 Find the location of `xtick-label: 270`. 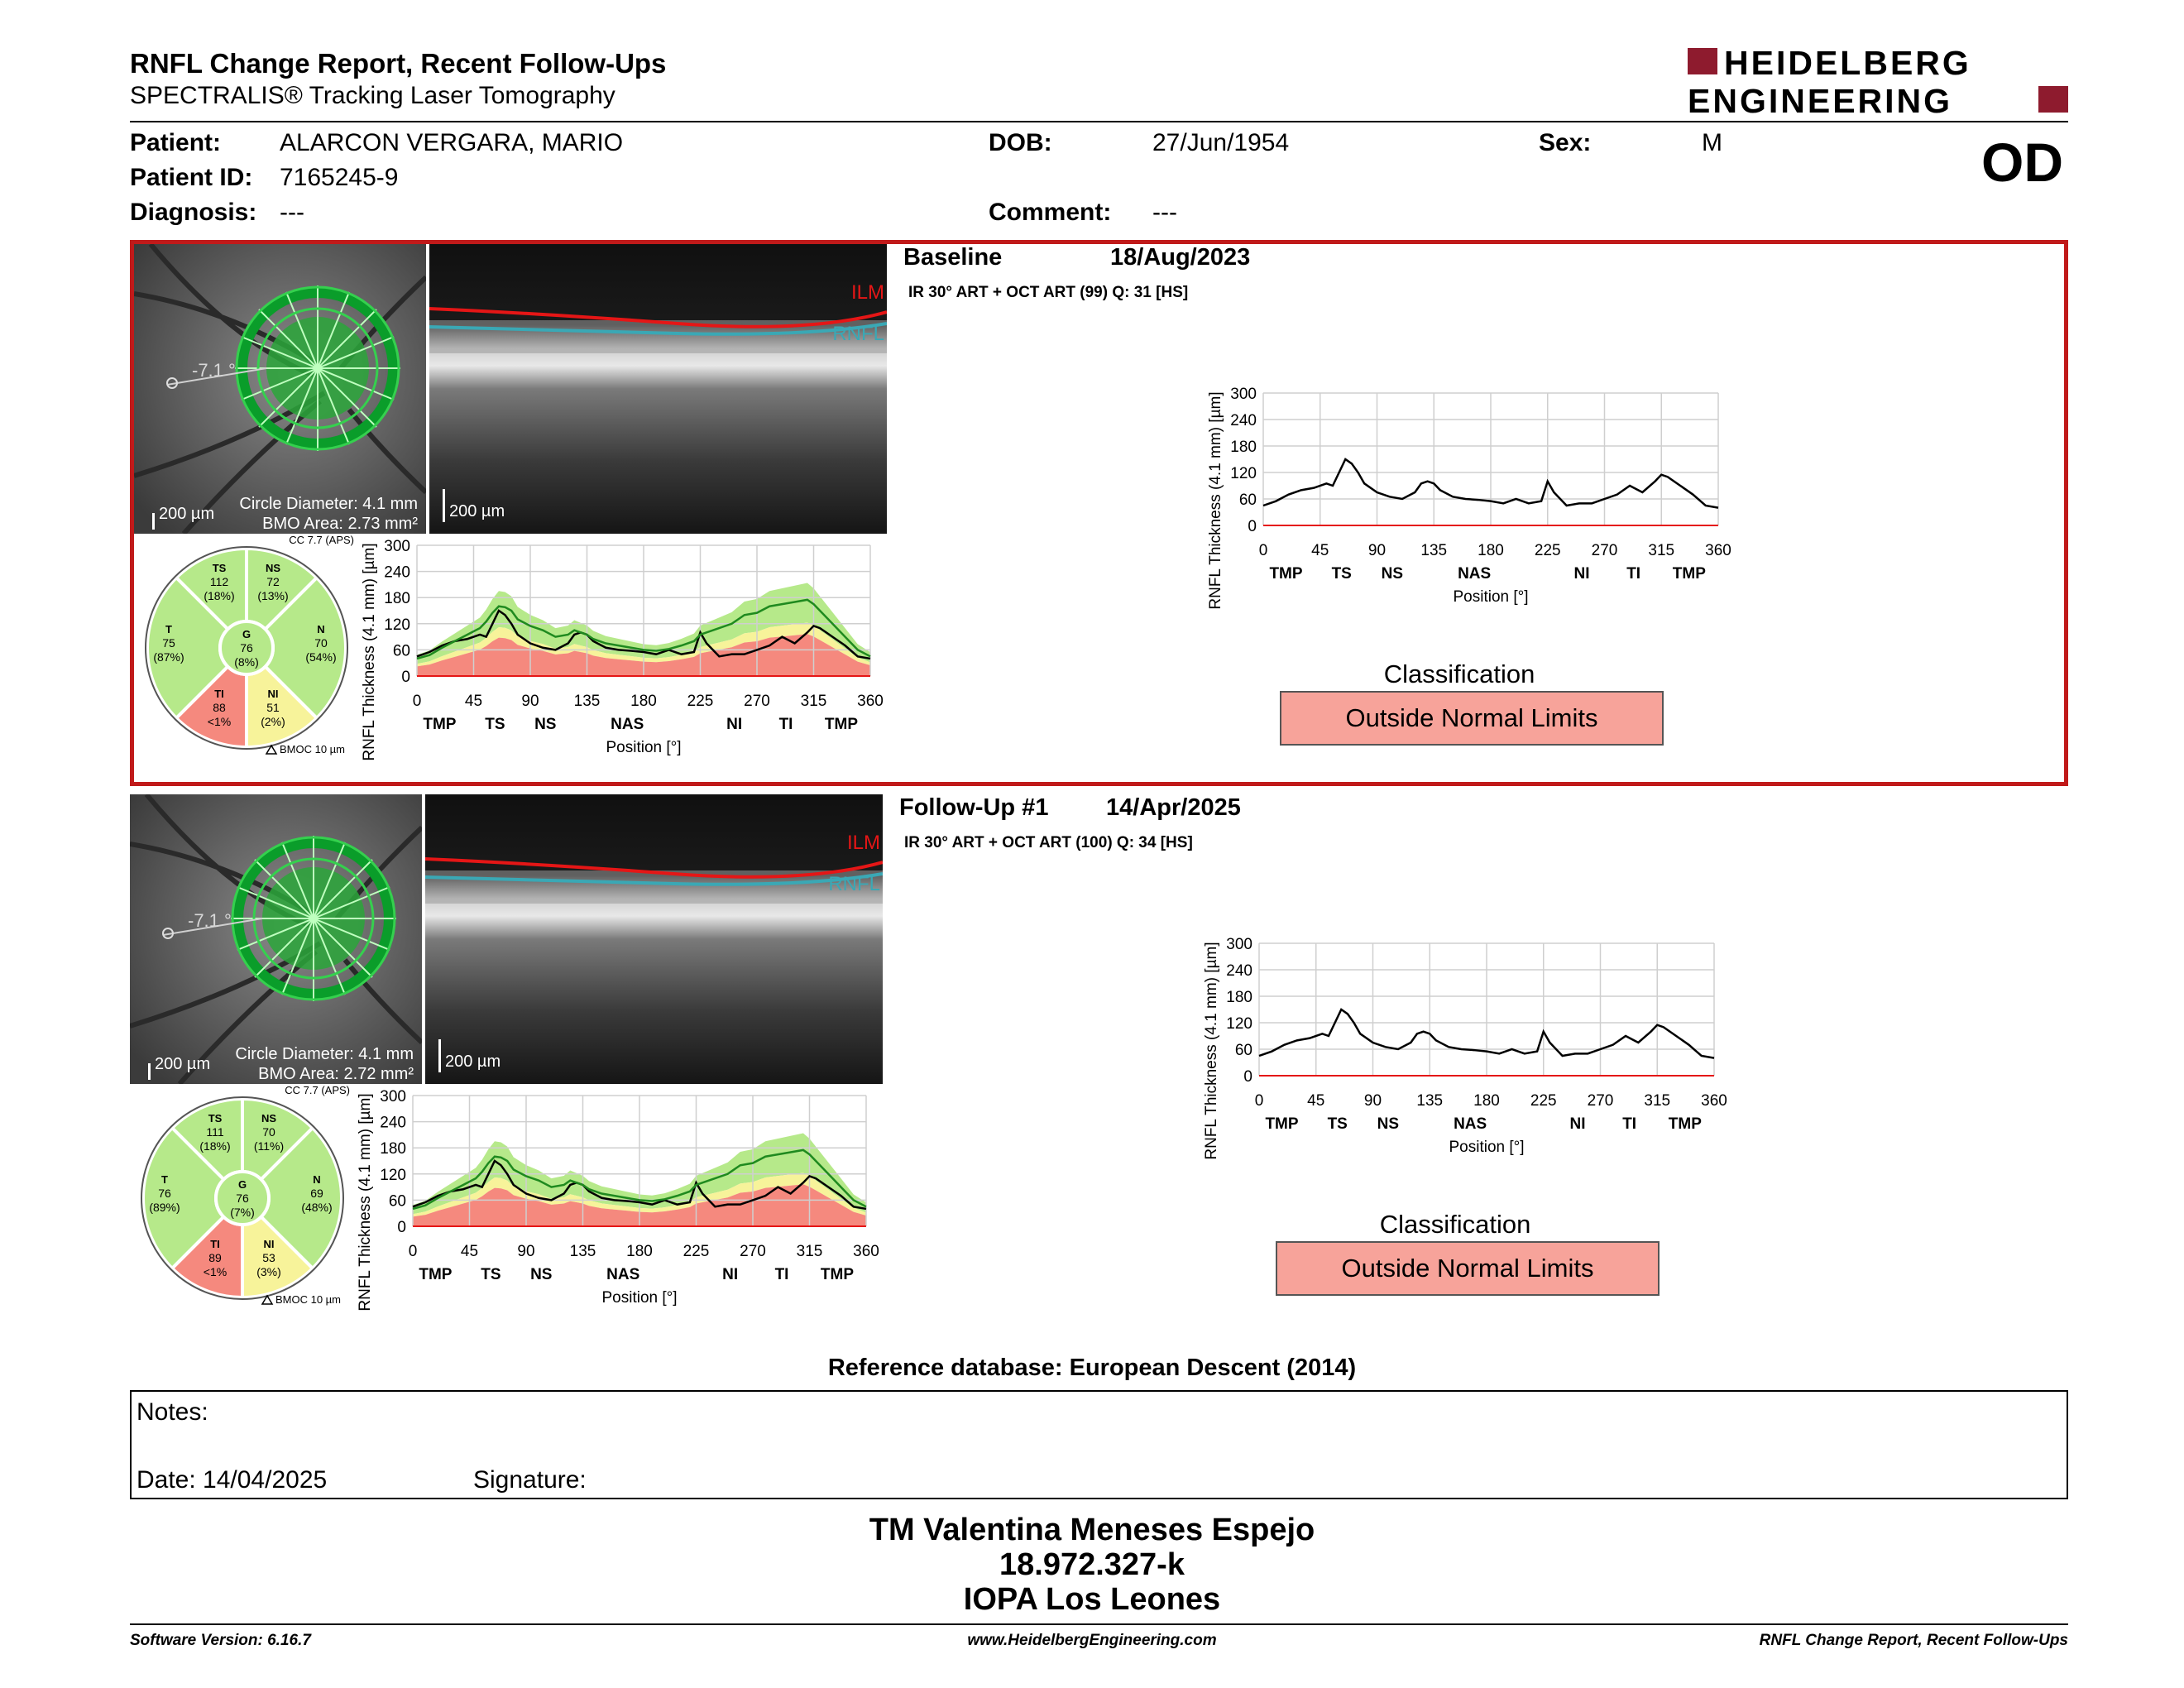

xtick-label: 270 is located at coordinates (757, 701).